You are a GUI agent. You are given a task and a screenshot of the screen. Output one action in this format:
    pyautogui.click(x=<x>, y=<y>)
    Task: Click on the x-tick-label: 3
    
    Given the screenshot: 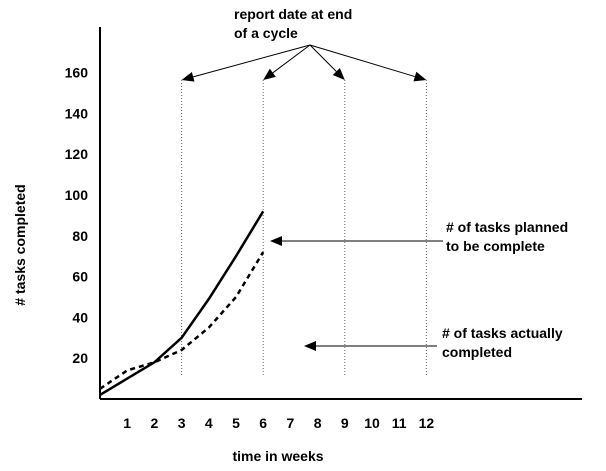 What is the action you would take?
    pyautogui.click(x=182, y=423)
    